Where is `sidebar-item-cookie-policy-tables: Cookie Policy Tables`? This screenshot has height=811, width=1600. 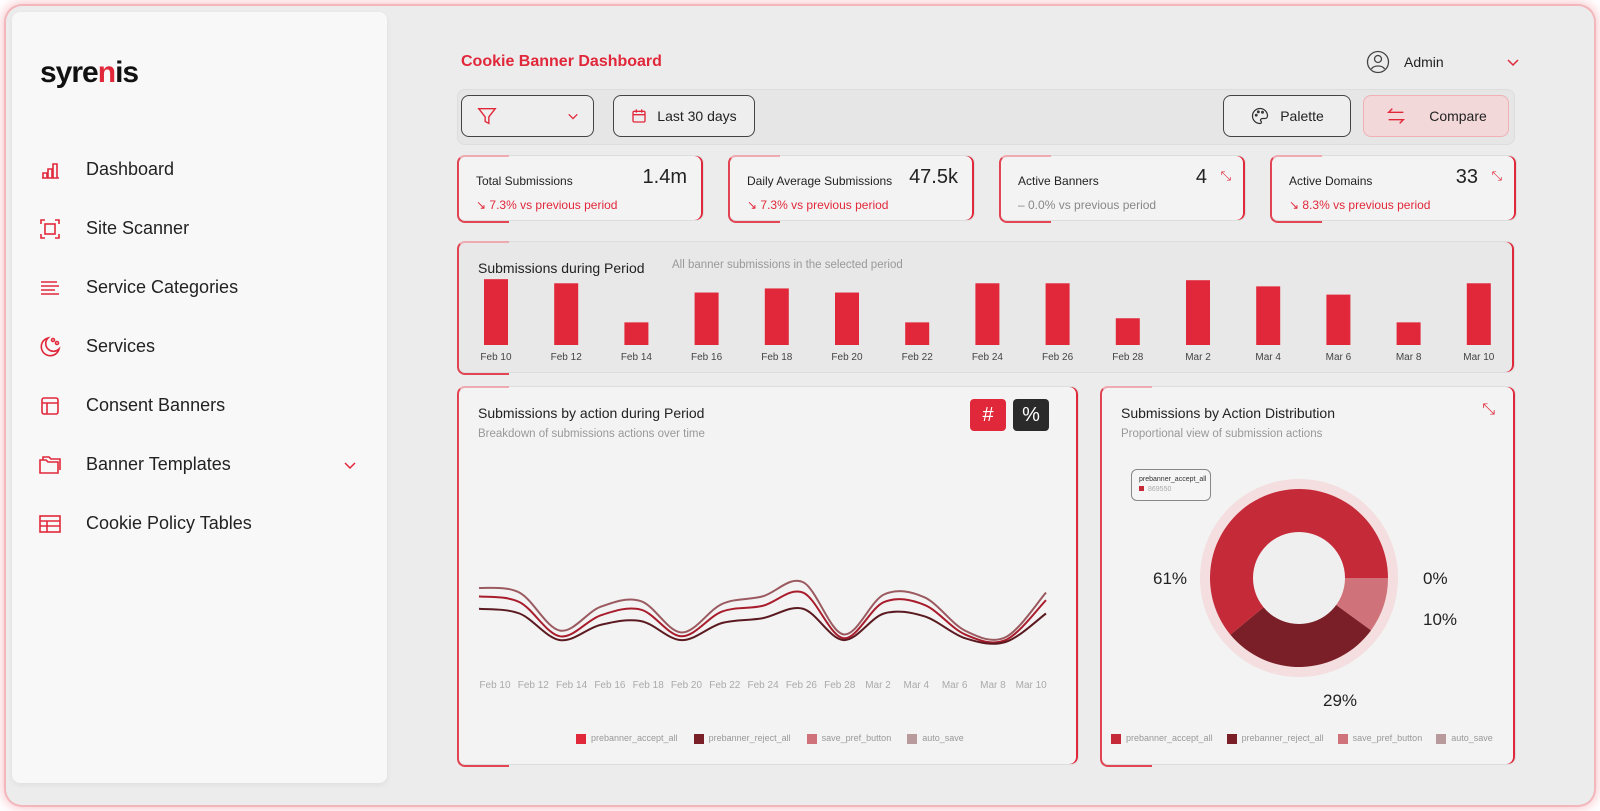
sidebar-item-cookie-policy-tables: Cookie Policy Tables is located at coordinates (199, 523).